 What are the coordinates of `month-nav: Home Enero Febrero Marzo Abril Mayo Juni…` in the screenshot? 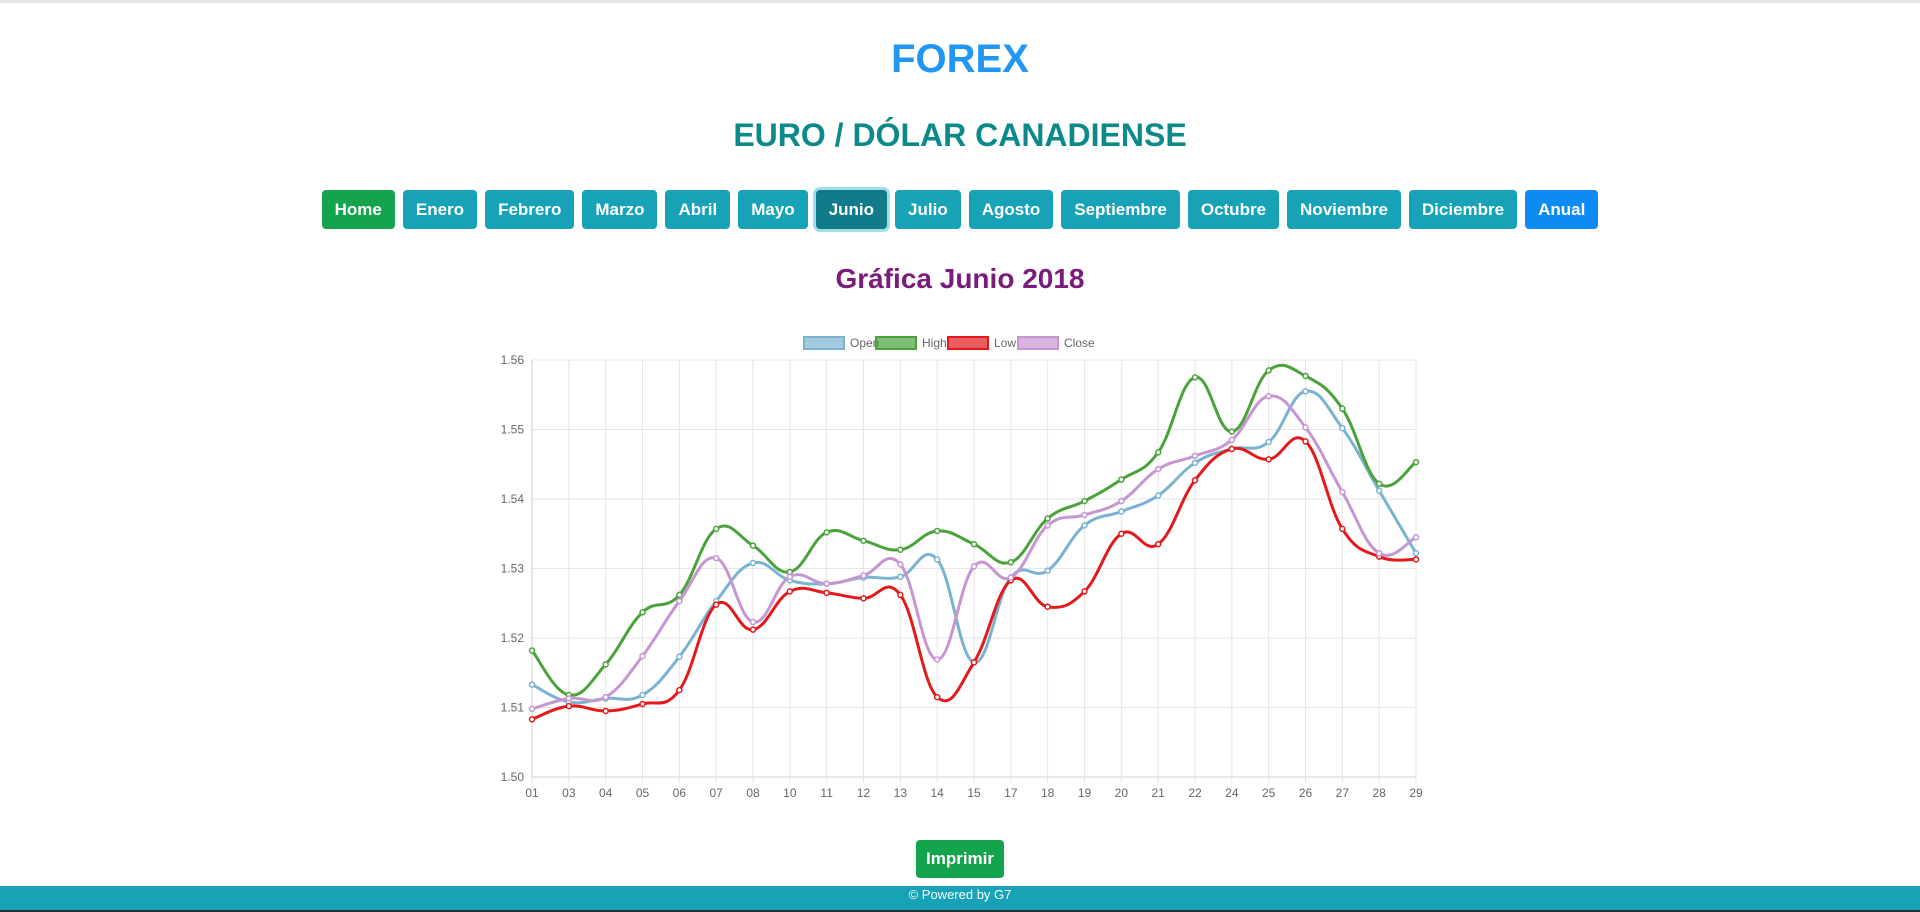 It's located at (960, 209).